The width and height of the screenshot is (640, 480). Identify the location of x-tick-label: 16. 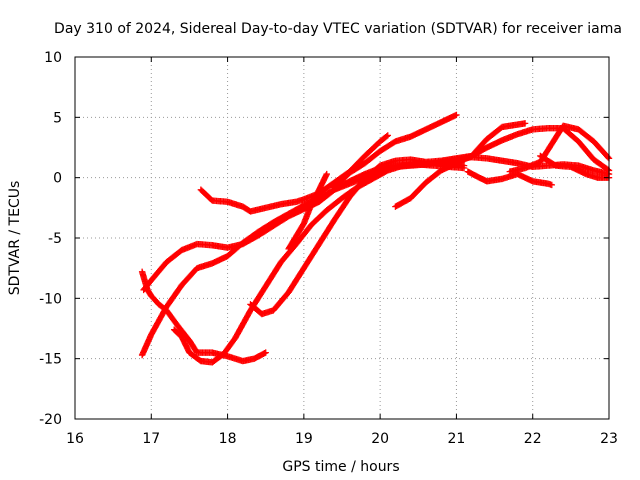
(75, 439).